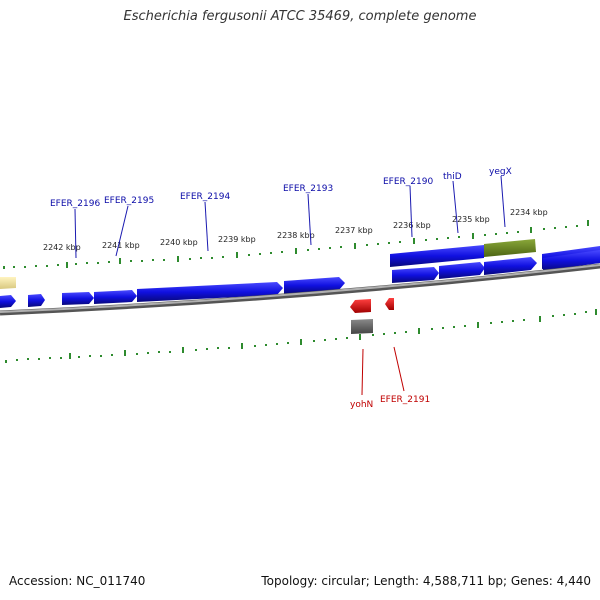  I want to click on gene-label: EFER_2193, so click(308, 189).